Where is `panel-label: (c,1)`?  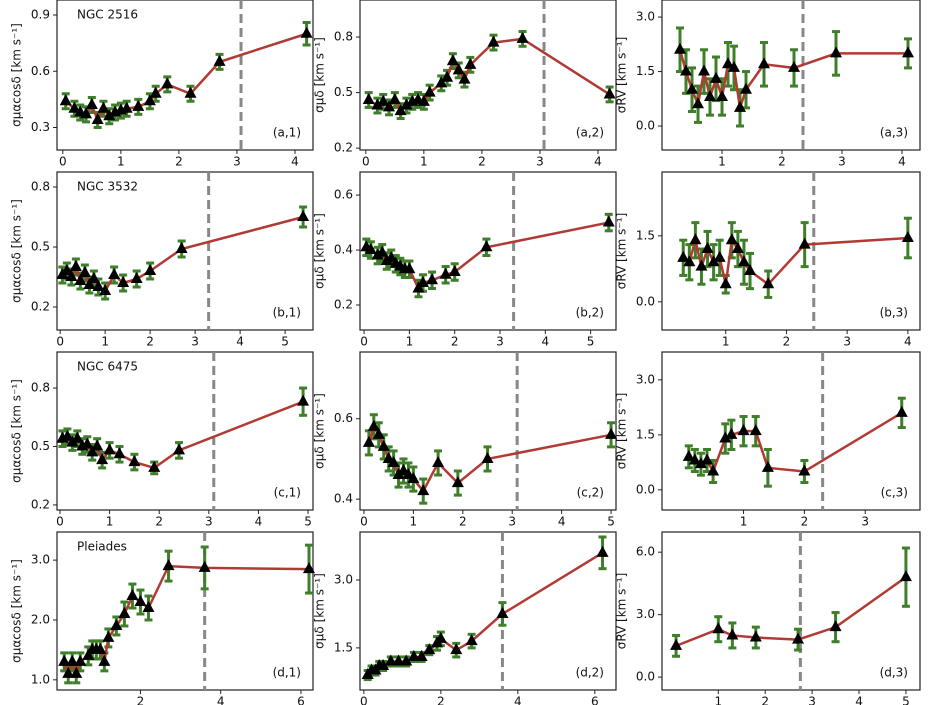
panel-label: (c,1) is located at coordinates (287, 493).